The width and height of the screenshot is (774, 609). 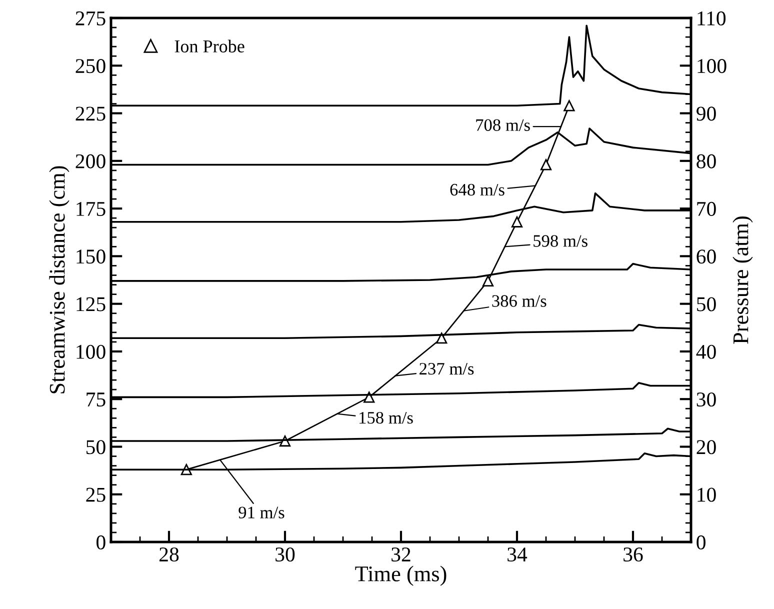 I want to click on annotation: 237 m/s, so click(x=447, y=368).